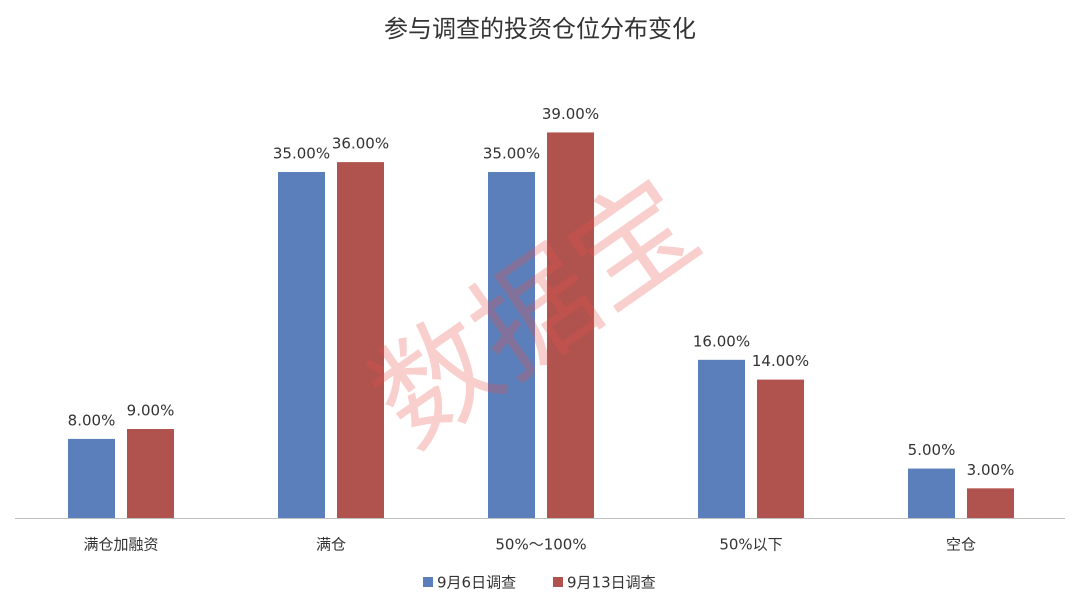 The width and height of the screenshot is (1080, 607). What do you see at coordinates (961, 545) in the screenshot?
I see `x-tick-label: 空仓` at bounding box center [961, 545].